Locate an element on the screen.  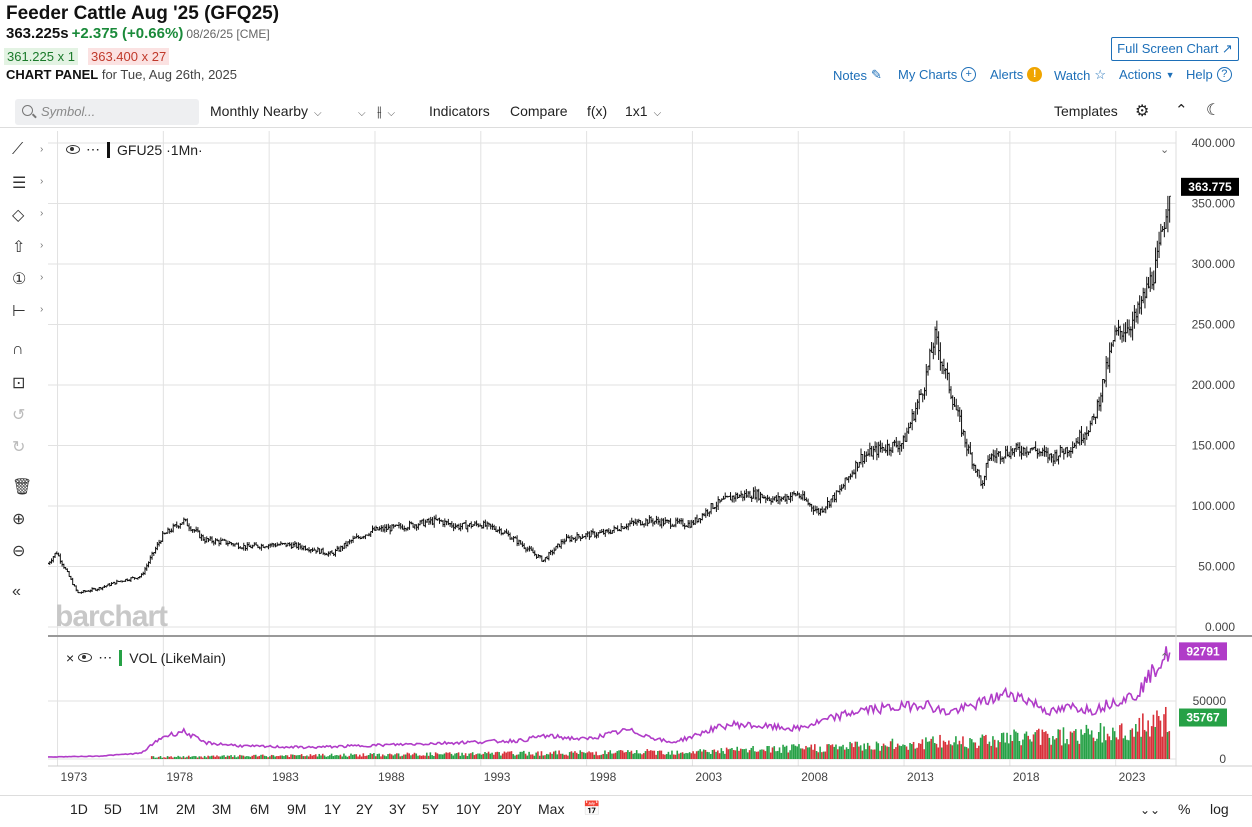
double-chevron-down-icon: ⌄⌄ is located at coordinates (1150, 810).